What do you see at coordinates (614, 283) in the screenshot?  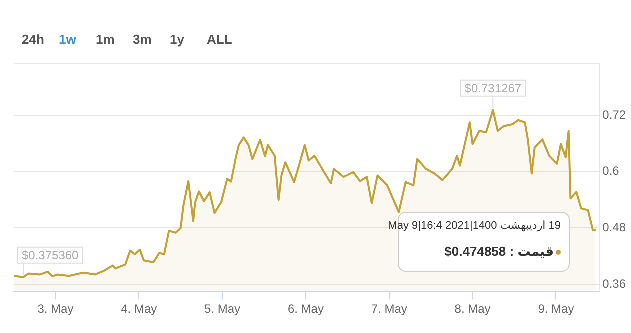 I see `y-tick-label: 0.36` at bounding box center [614, 283].